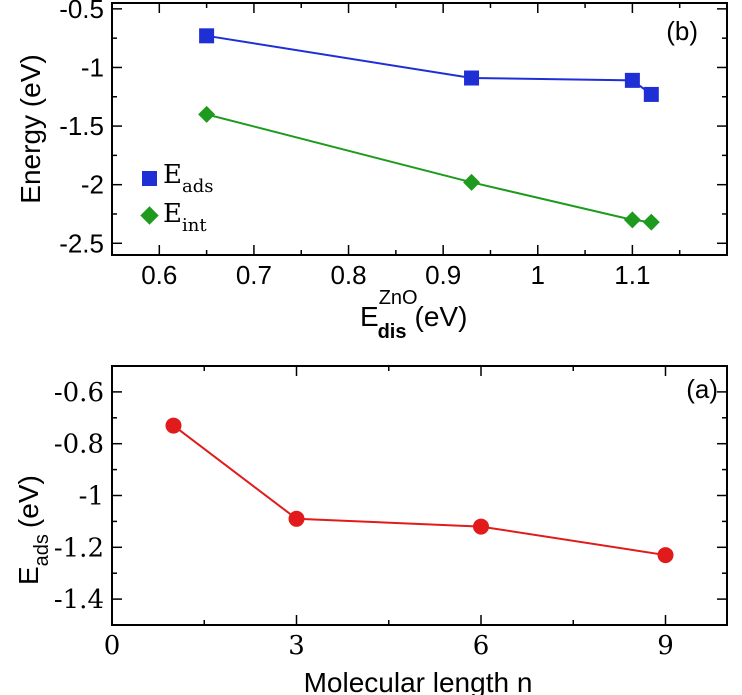 The height and width of the screenshot is (695, 742). What do you see at coordinates (665, 646) in the screenshot?
I see `x-tick-label: 9` at bounding box center [665, 646].